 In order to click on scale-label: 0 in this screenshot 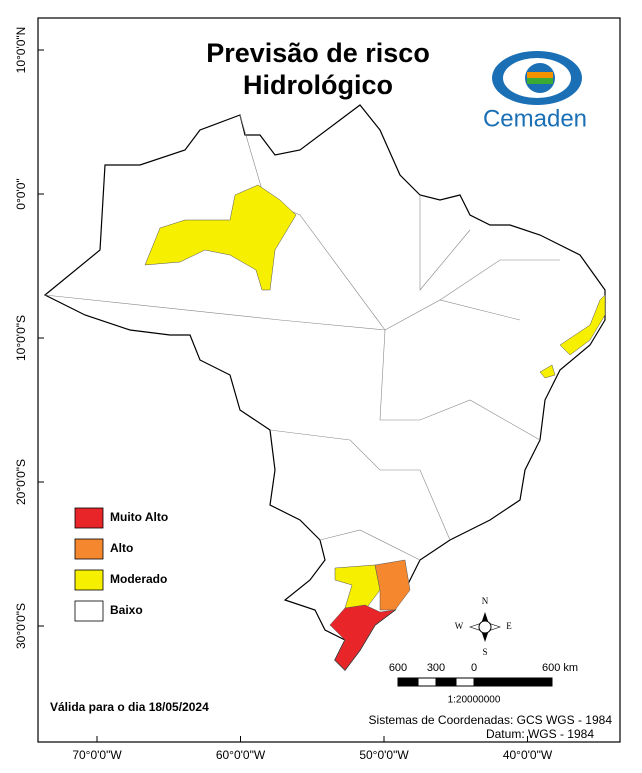, I will do `click(474, 668)`.